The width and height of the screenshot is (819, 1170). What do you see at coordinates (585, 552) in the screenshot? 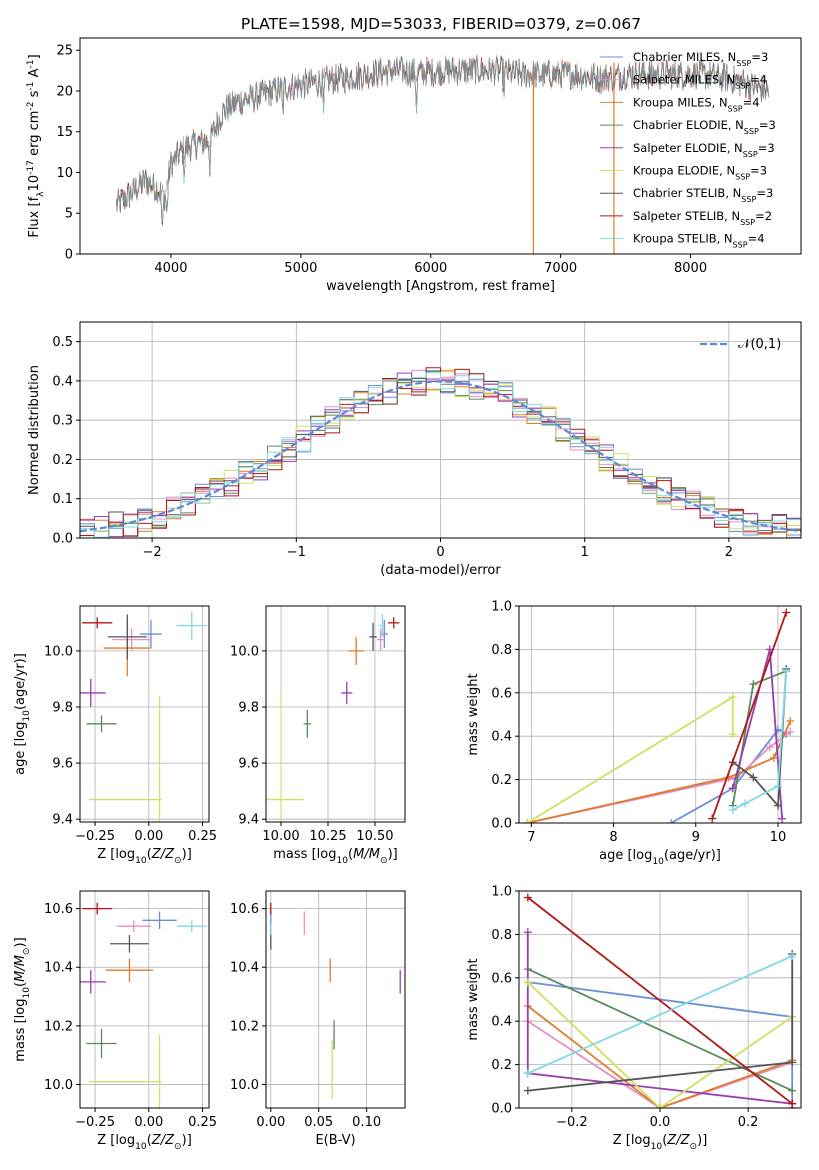
I see `x-tick-label: 1` at bounding box center [585, 552].